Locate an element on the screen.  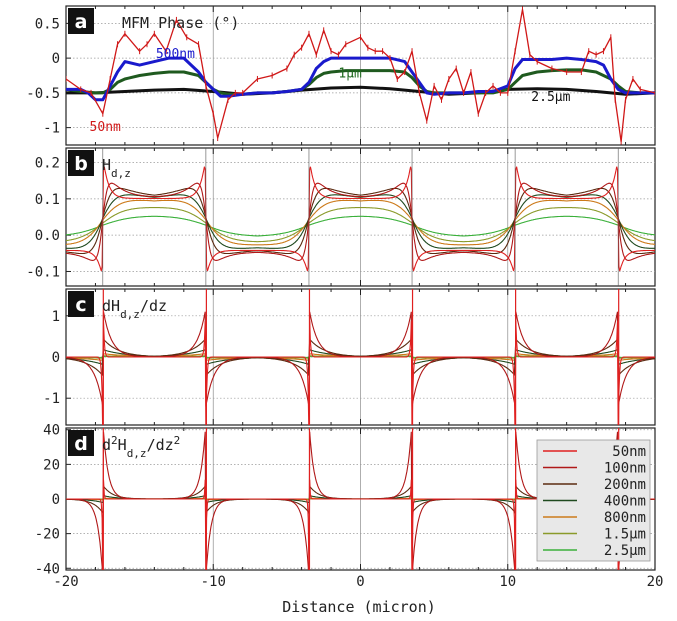
series-line-800nm is located at coordinates (360, 222).